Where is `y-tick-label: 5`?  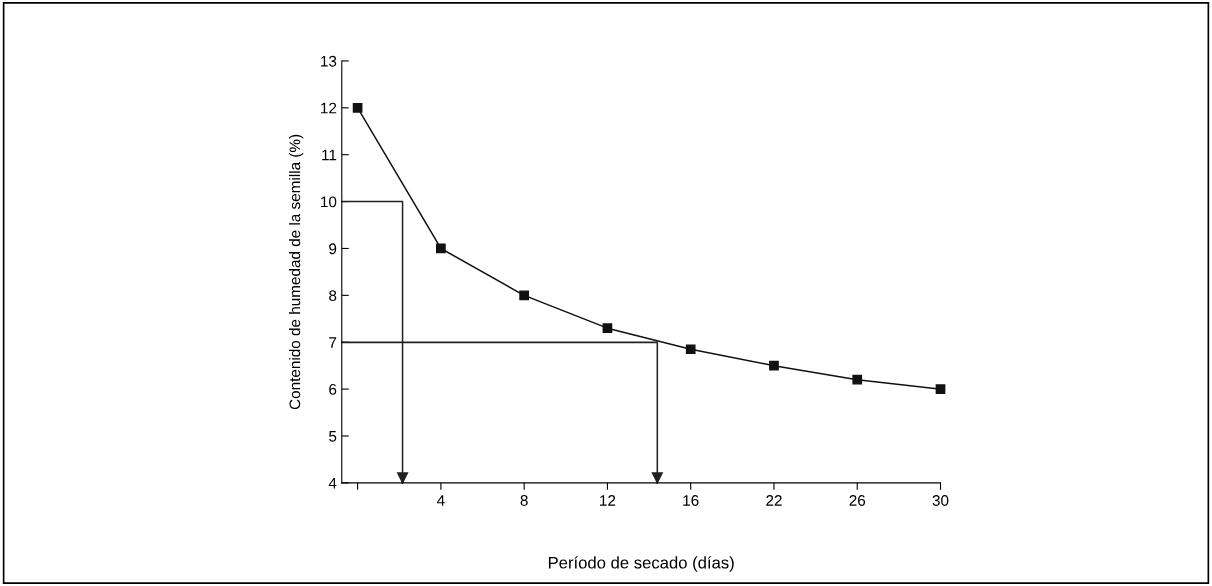
y-tick-label: 5 is located at coordinates (333, 436).